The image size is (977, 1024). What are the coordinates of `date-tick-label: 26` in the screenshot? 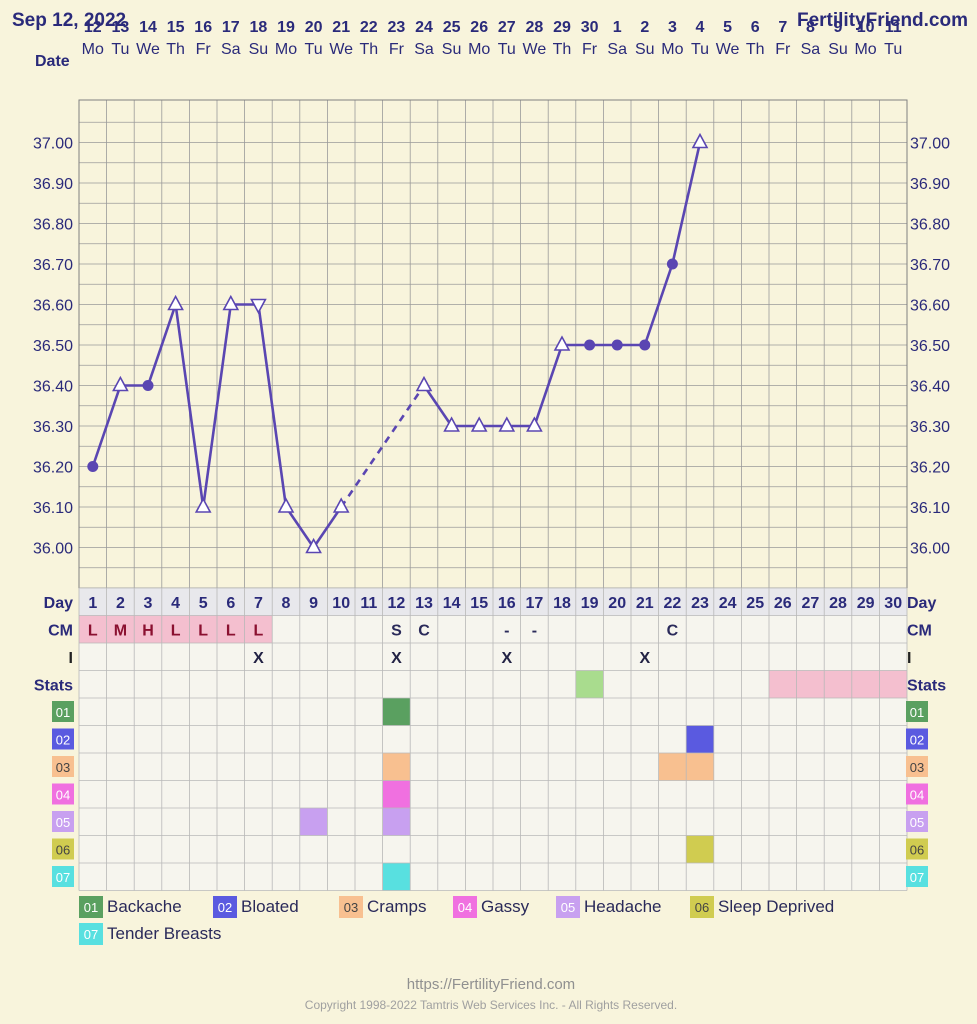 It's located at (479, 27).